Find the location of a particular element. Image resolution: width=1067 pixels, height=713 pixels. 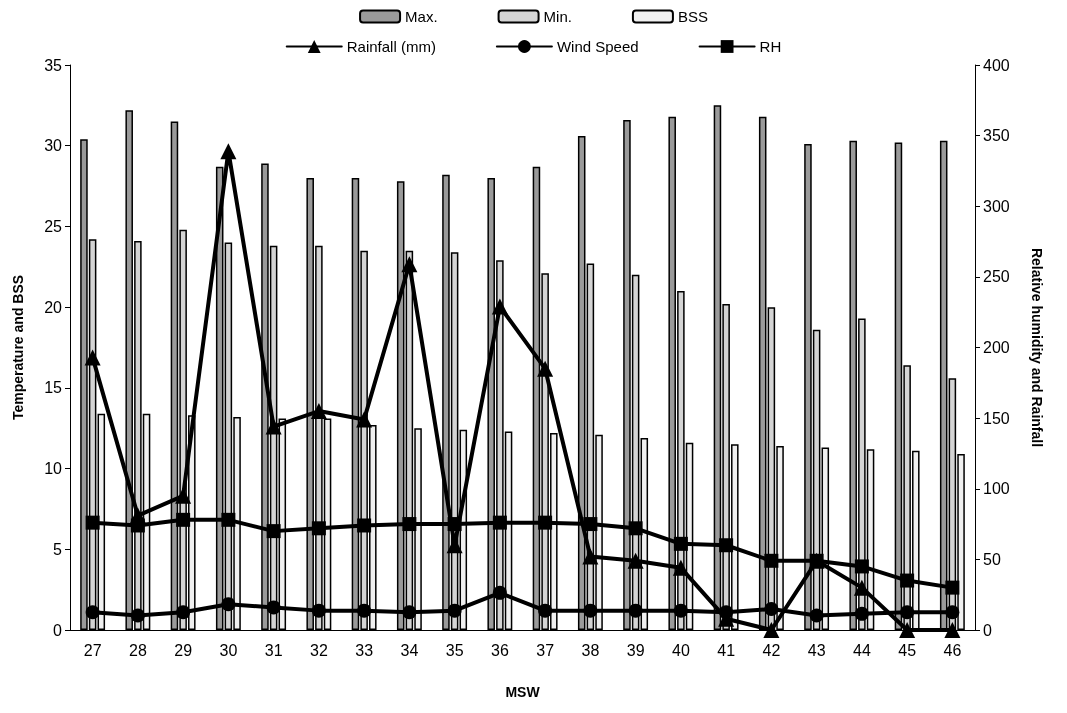

legend-label: Max. is located at coordinates (421, 16).